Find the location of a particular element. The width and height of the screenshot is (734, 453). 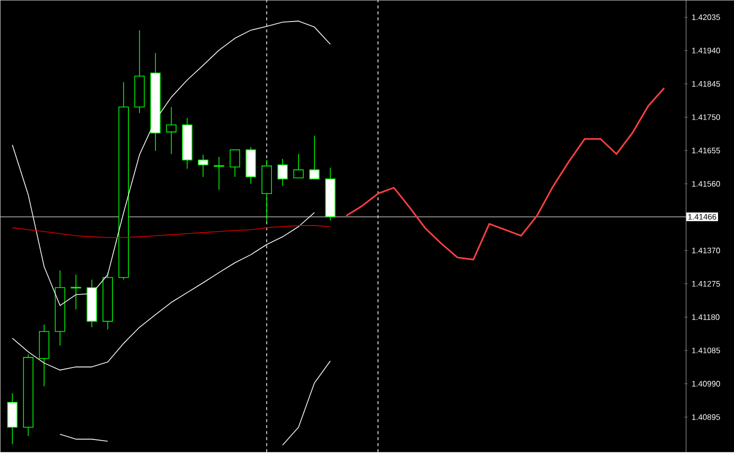

line-series is located at coordinates (171, 231).